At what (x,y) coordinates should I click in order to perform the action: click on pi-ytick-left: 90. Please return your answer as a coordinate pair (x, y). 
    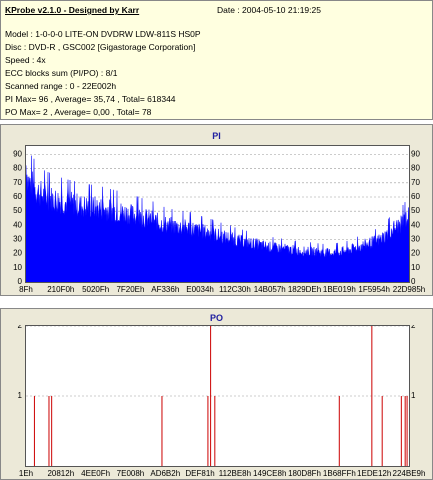
    Looking at the image, I should click on (17, 154).